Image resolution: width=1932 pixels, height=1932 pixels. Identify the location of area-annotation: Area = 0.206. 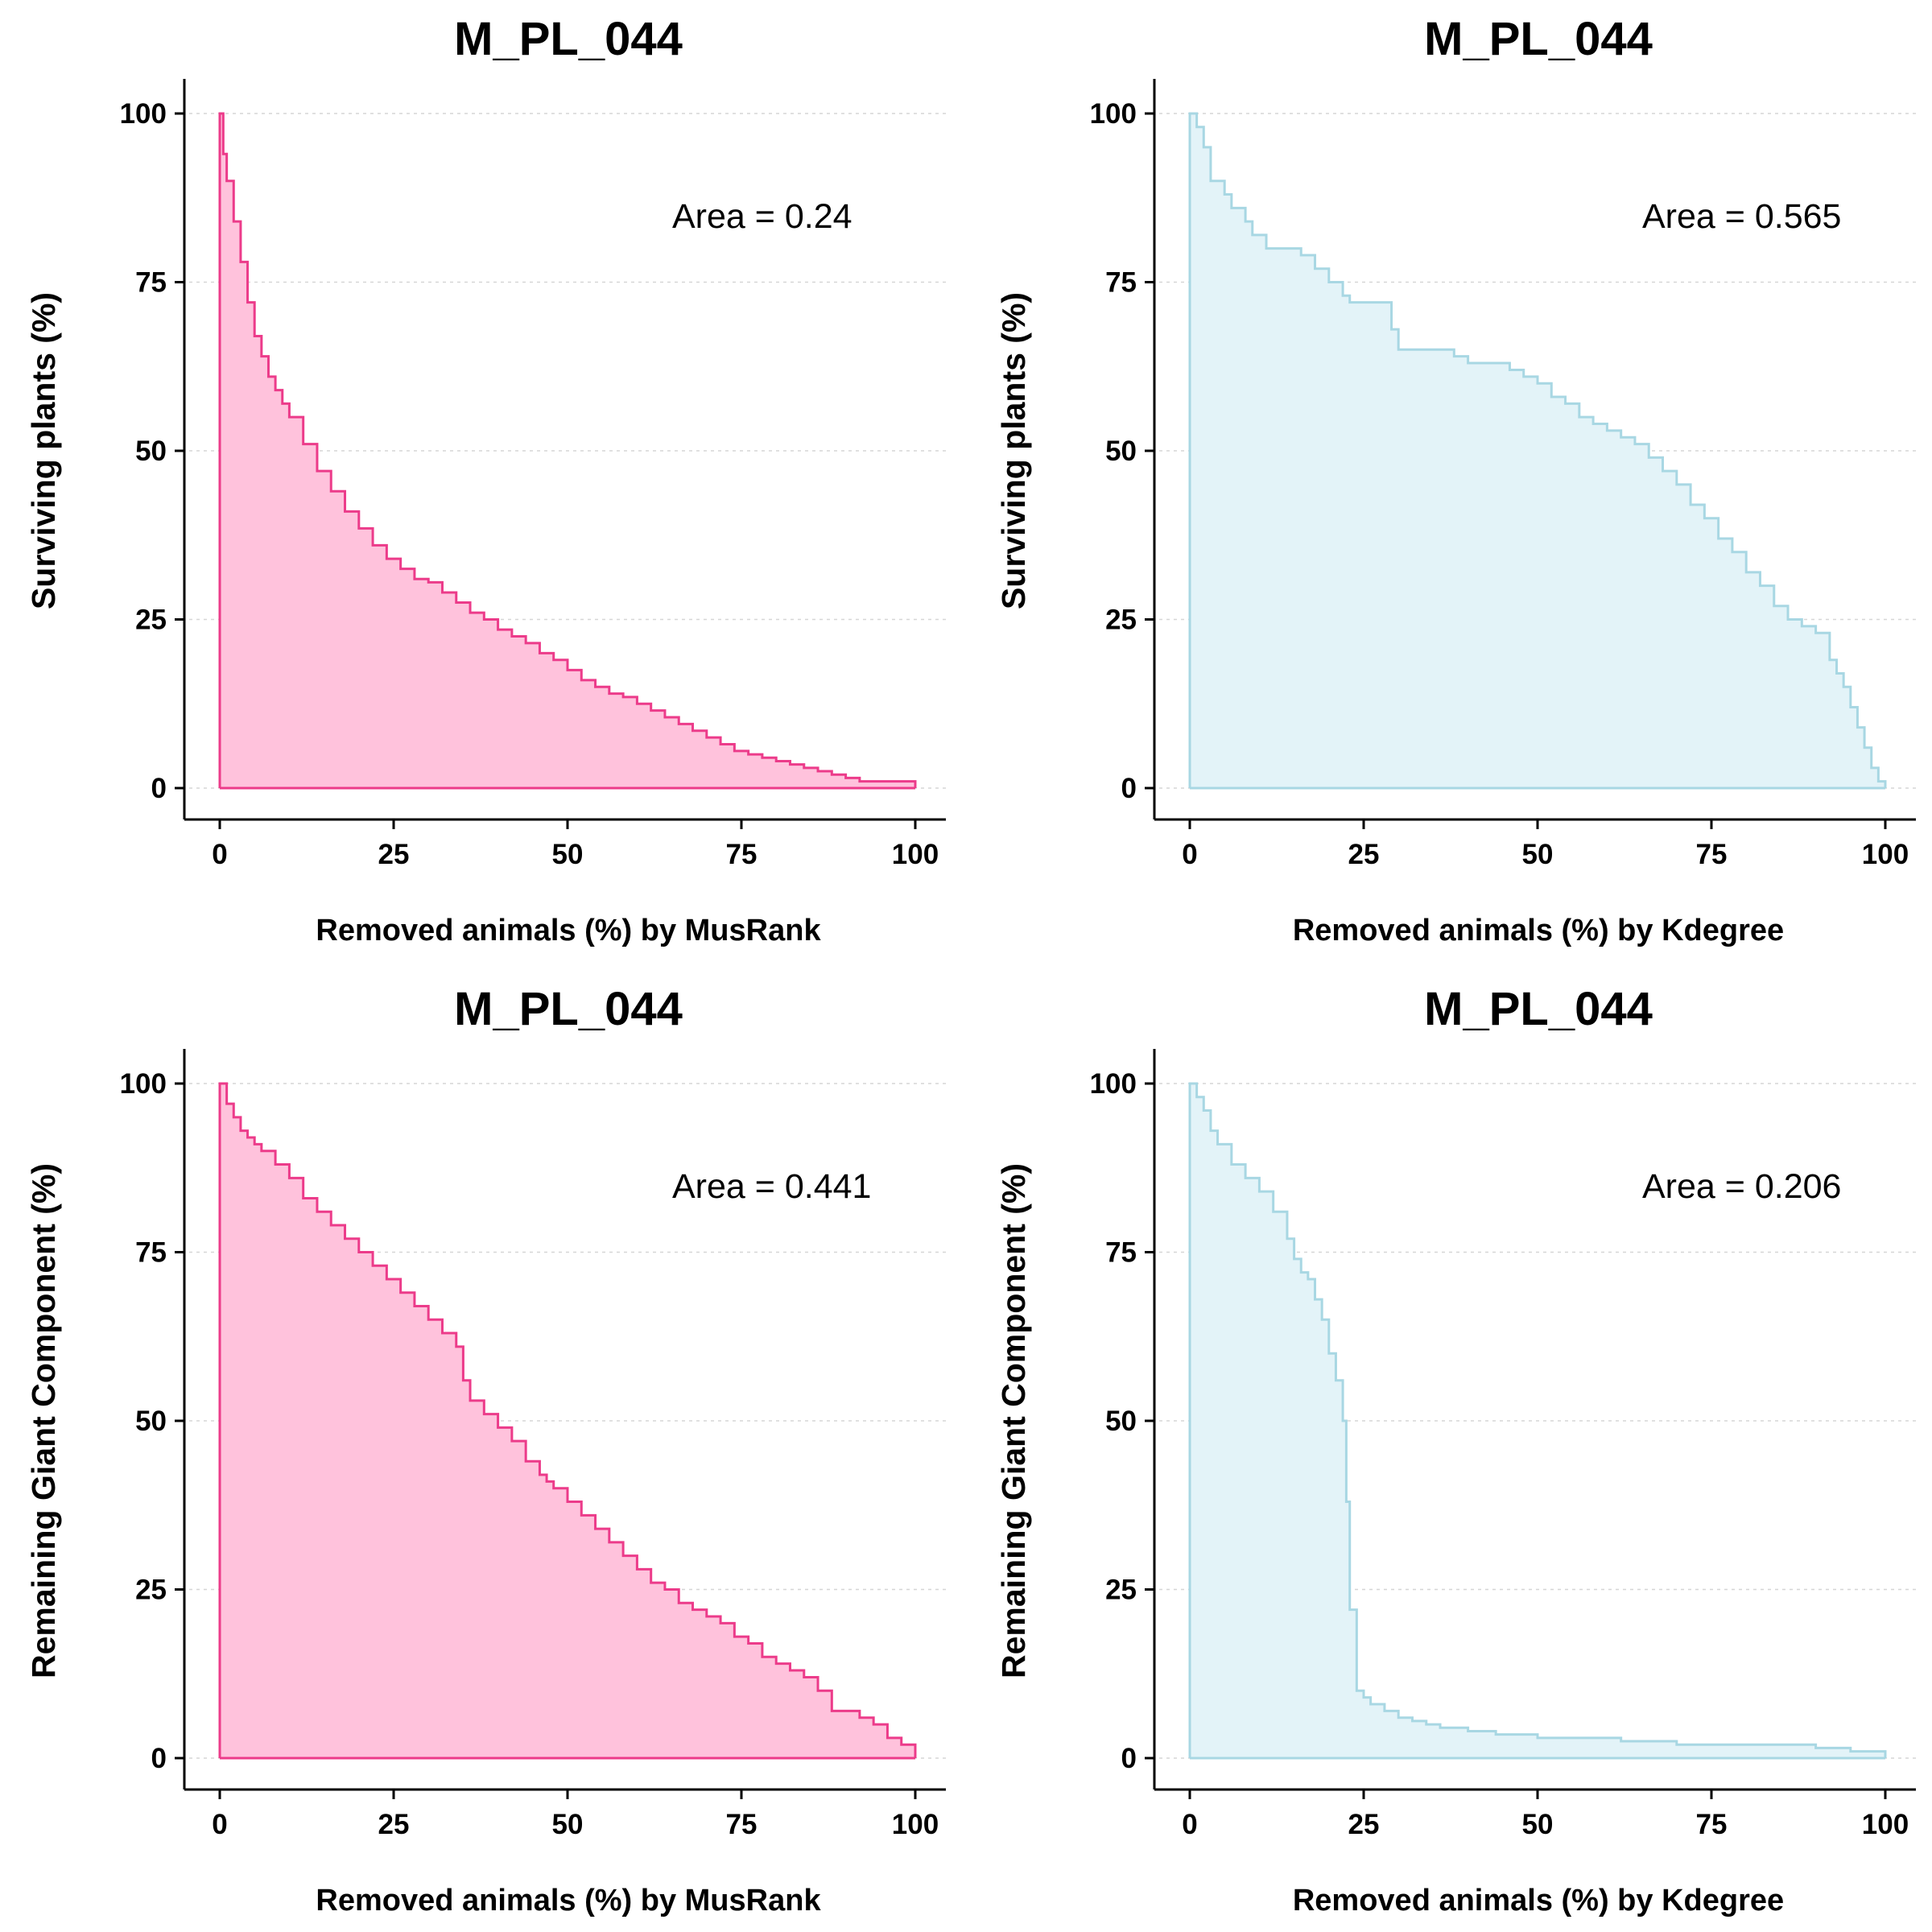
(1741, 1186).